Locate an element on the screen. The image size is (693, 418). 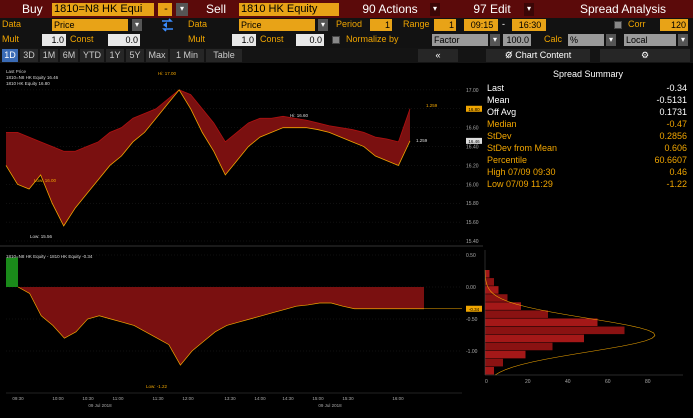
buy-security-input: 1810=N8 HK Equi is located at coordinates (103, 9).